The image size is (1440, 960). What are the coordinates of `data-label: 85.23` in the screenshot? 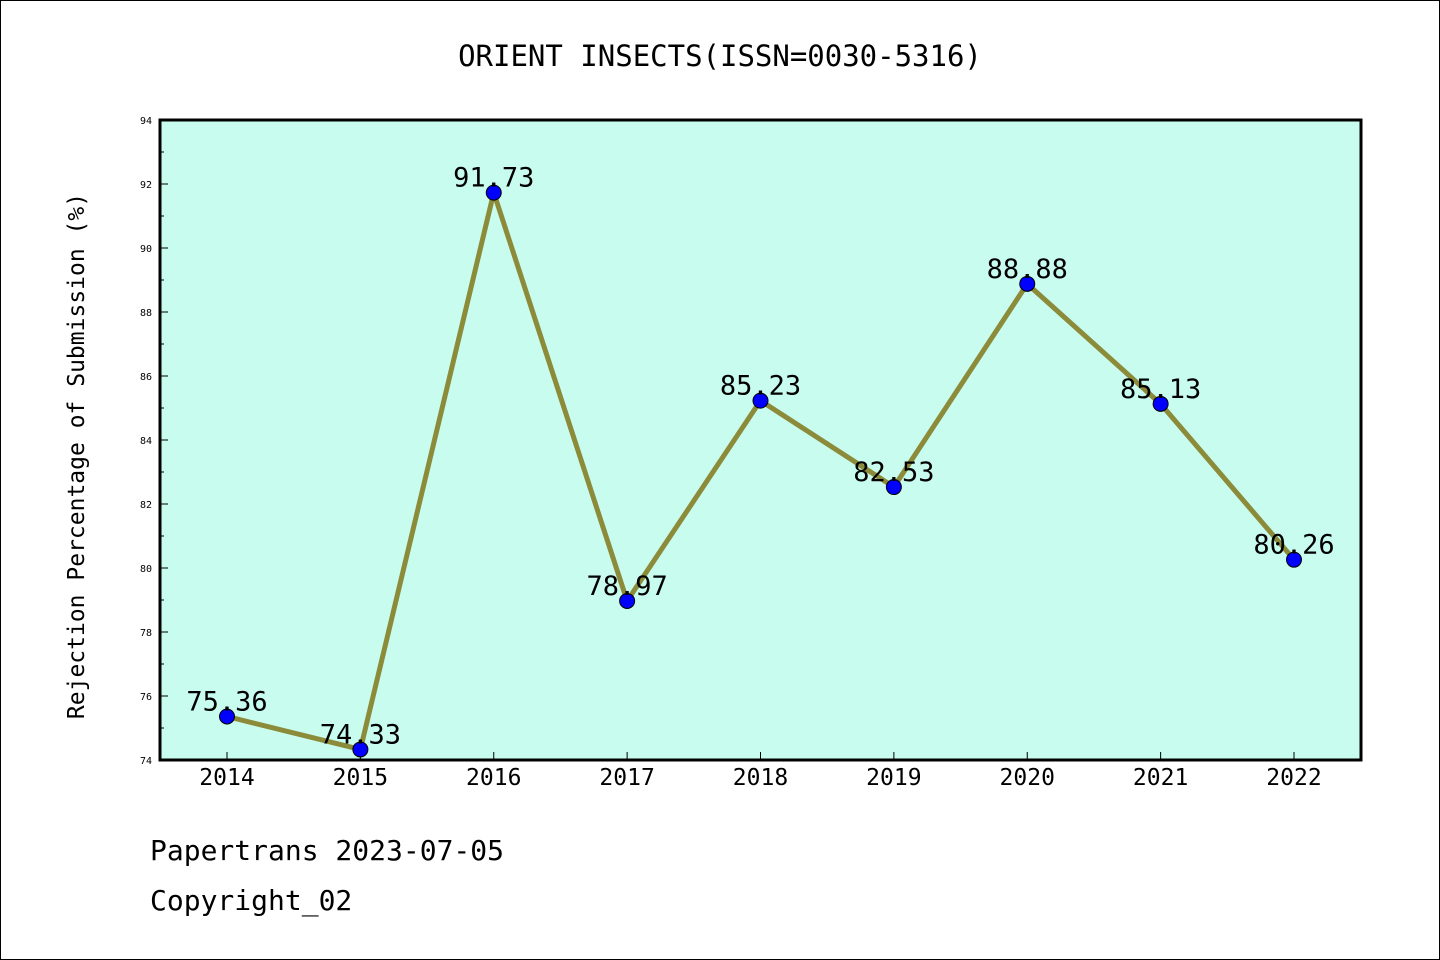 It's located at (760, 386).